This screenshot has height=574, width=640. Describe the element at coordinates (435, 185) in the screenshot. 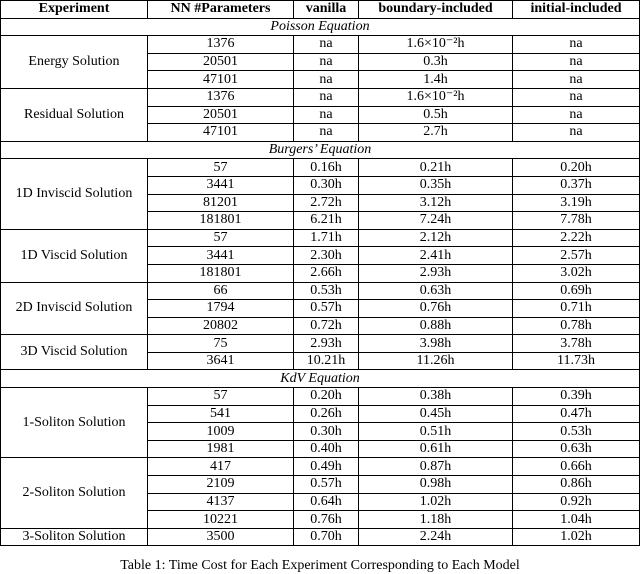

I see `data-cell: 0.35h` at that location.